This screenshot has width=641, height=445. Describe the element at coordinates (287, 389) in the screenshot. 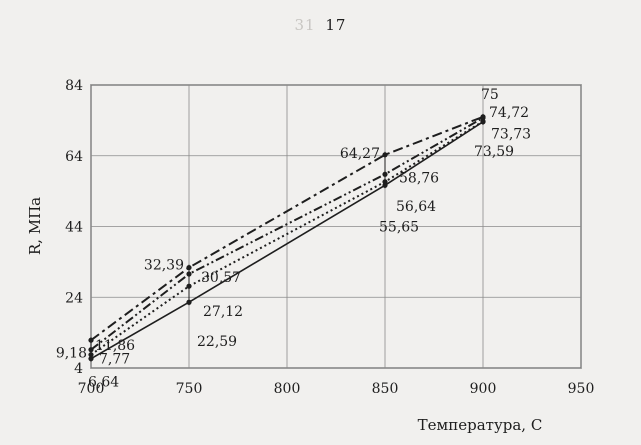

I see `x-tick-label: 800` at that location.